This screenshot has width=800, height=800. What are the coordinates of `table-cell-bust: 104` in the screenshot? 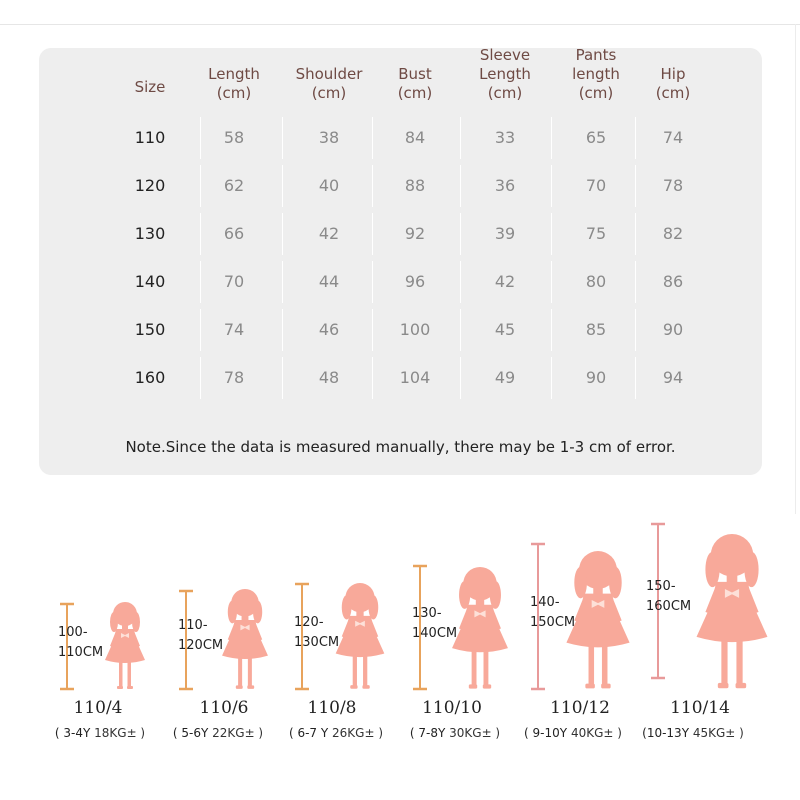 It's located at (415, 377).